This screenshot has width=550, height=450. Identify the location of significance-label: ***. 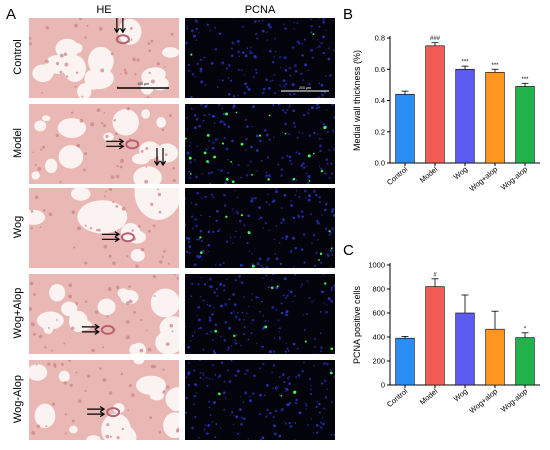
(495, 66).